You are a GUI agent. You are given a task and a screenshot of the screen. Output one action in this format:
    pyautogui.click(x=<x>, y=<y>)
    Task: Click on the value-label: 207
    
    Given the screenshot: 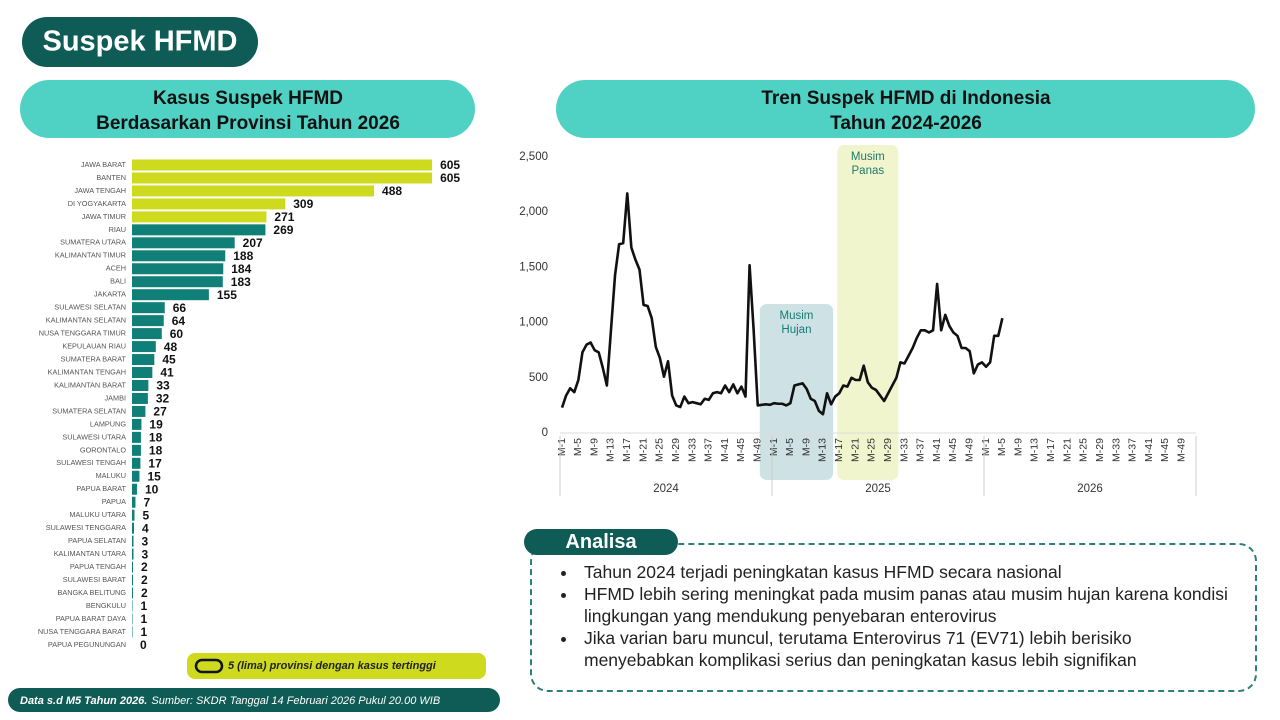 What is the action you would take?
    pyautogui.click(x=253, y=243)
    